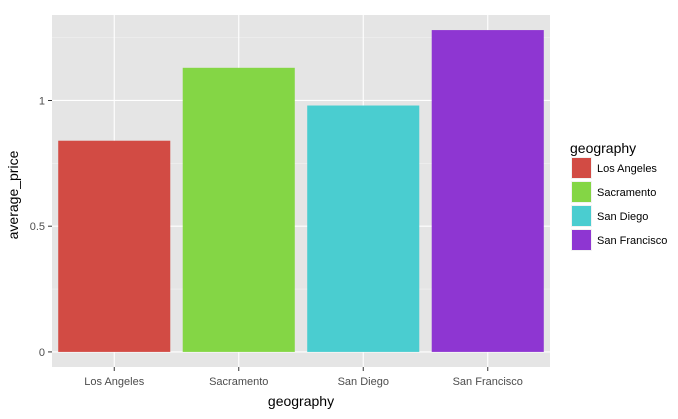 This screenshot has width=678, height=419. I want to click on x-axis-title: geography, so click(301, 401).